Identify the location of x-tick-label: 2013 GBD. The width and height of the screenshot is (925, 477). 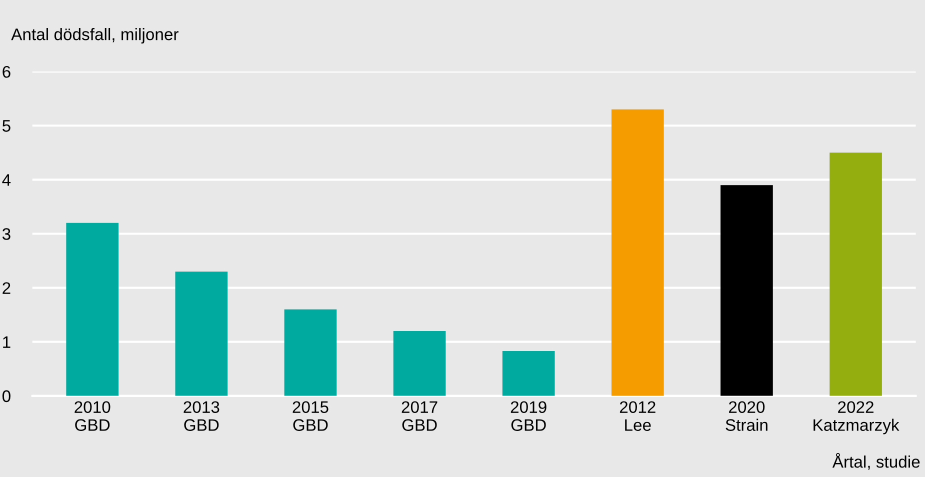
(202, 416).